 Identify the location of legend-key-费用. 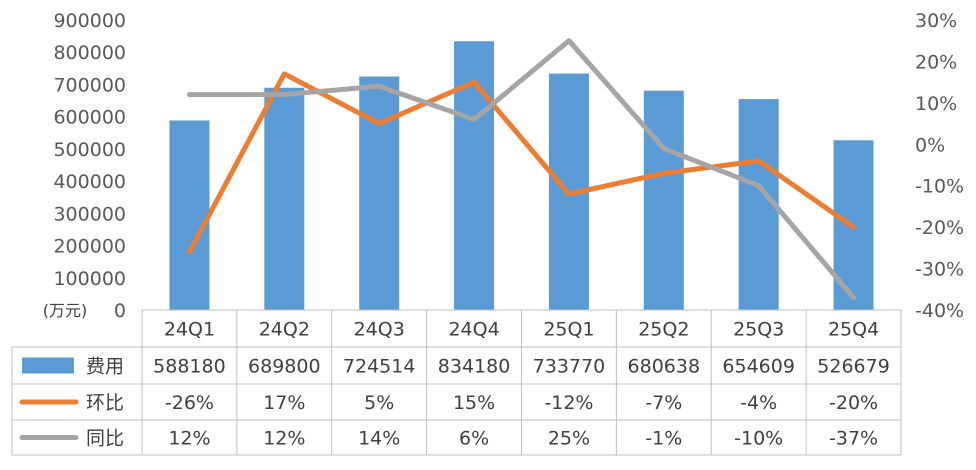
(48, 365).